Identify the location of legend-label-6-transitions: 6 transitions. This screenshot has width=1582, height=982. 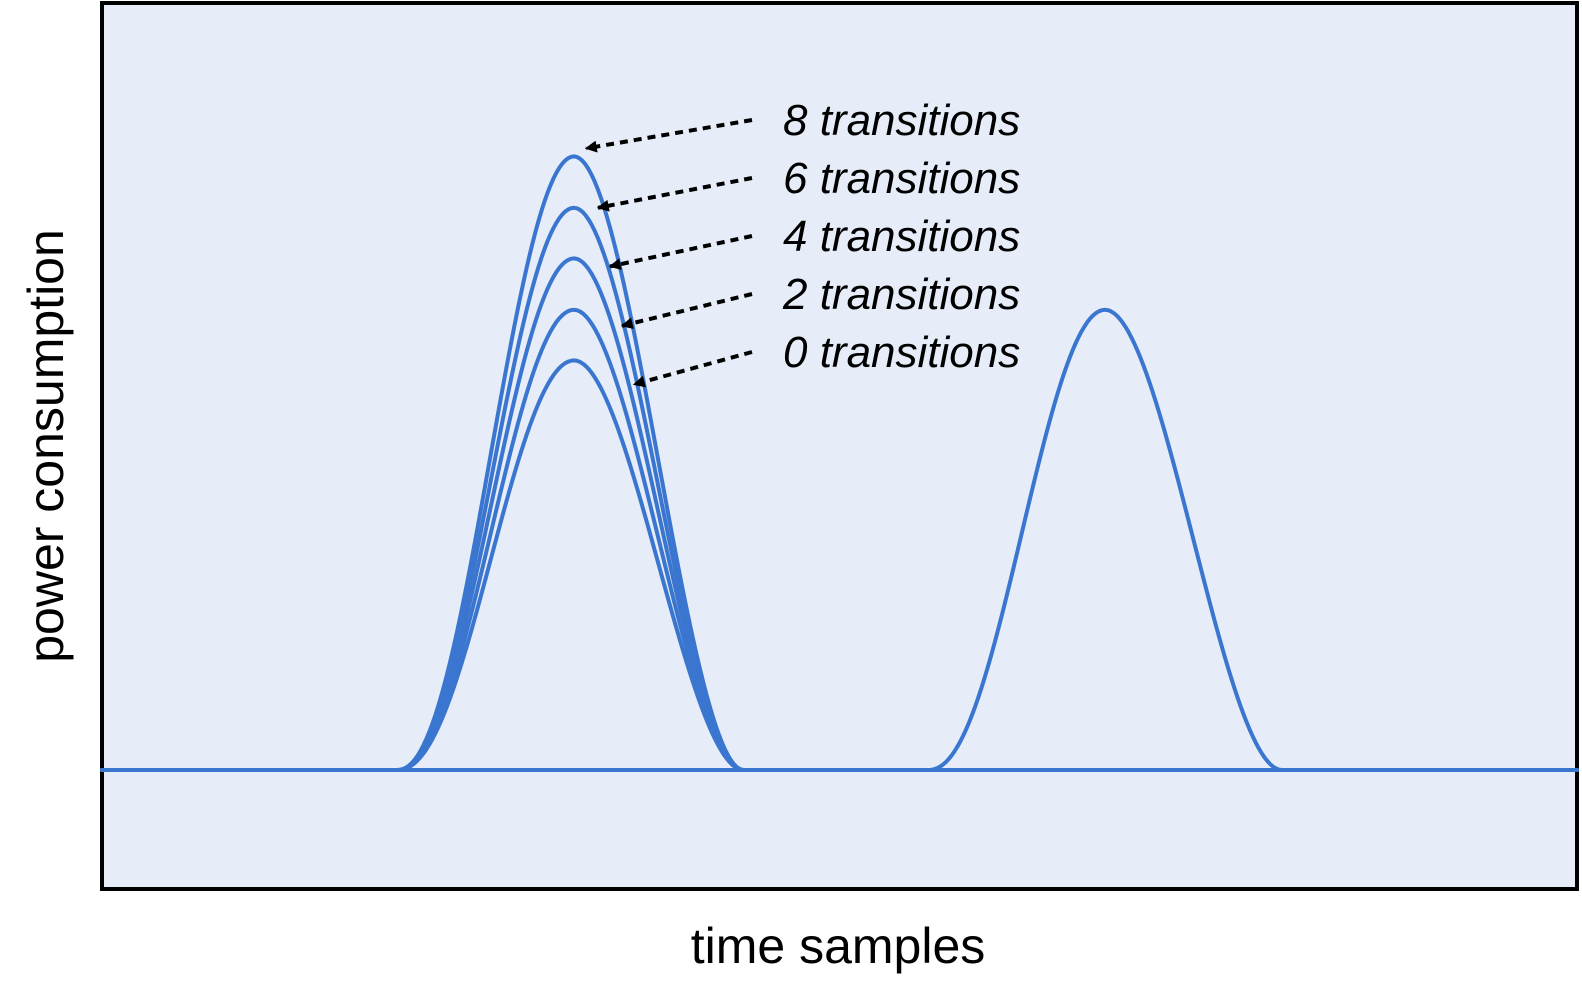
(901, 178).